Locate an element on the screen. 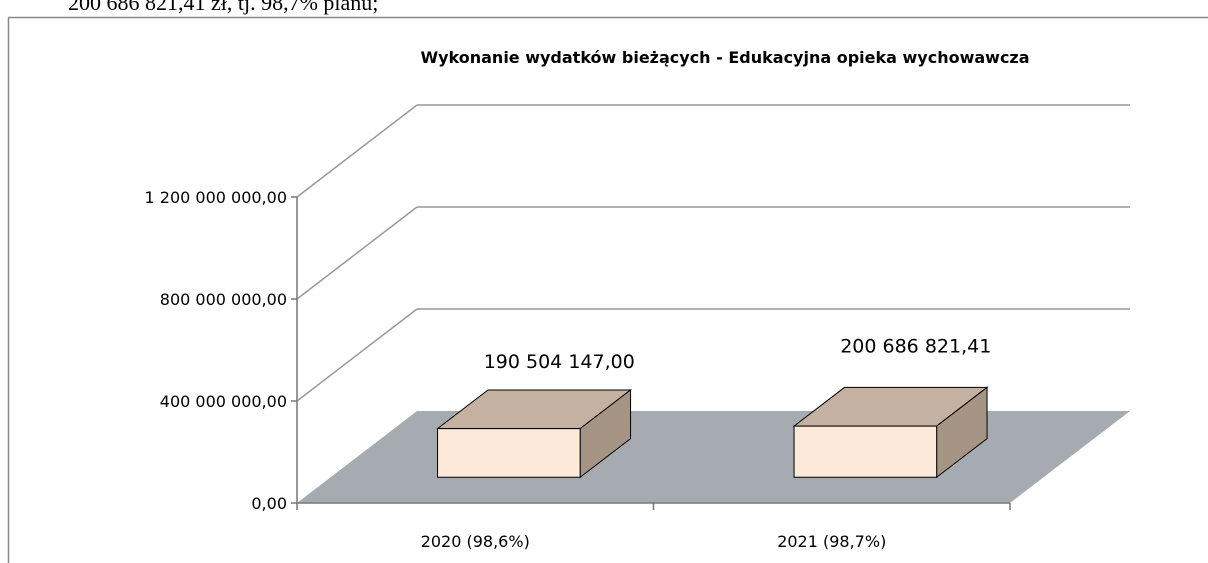 The height and width of the screenshot is (563, 1208). data-label: 190 504 147,00 is located at coordinates (559, 362).